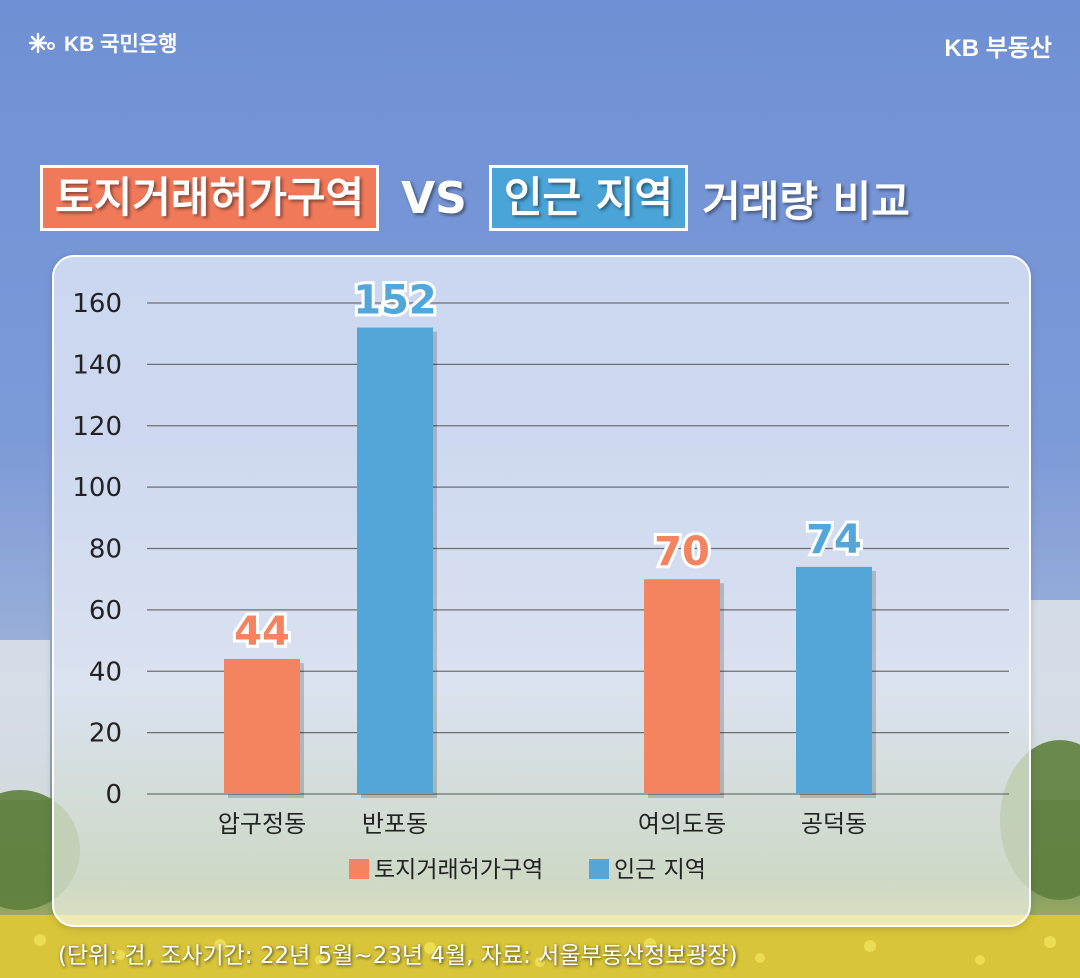 This screenshot has height=978, width=1080. Describe the element at coordinates (834, 540) in the screenshot. I see `data-label: 74` at that location.